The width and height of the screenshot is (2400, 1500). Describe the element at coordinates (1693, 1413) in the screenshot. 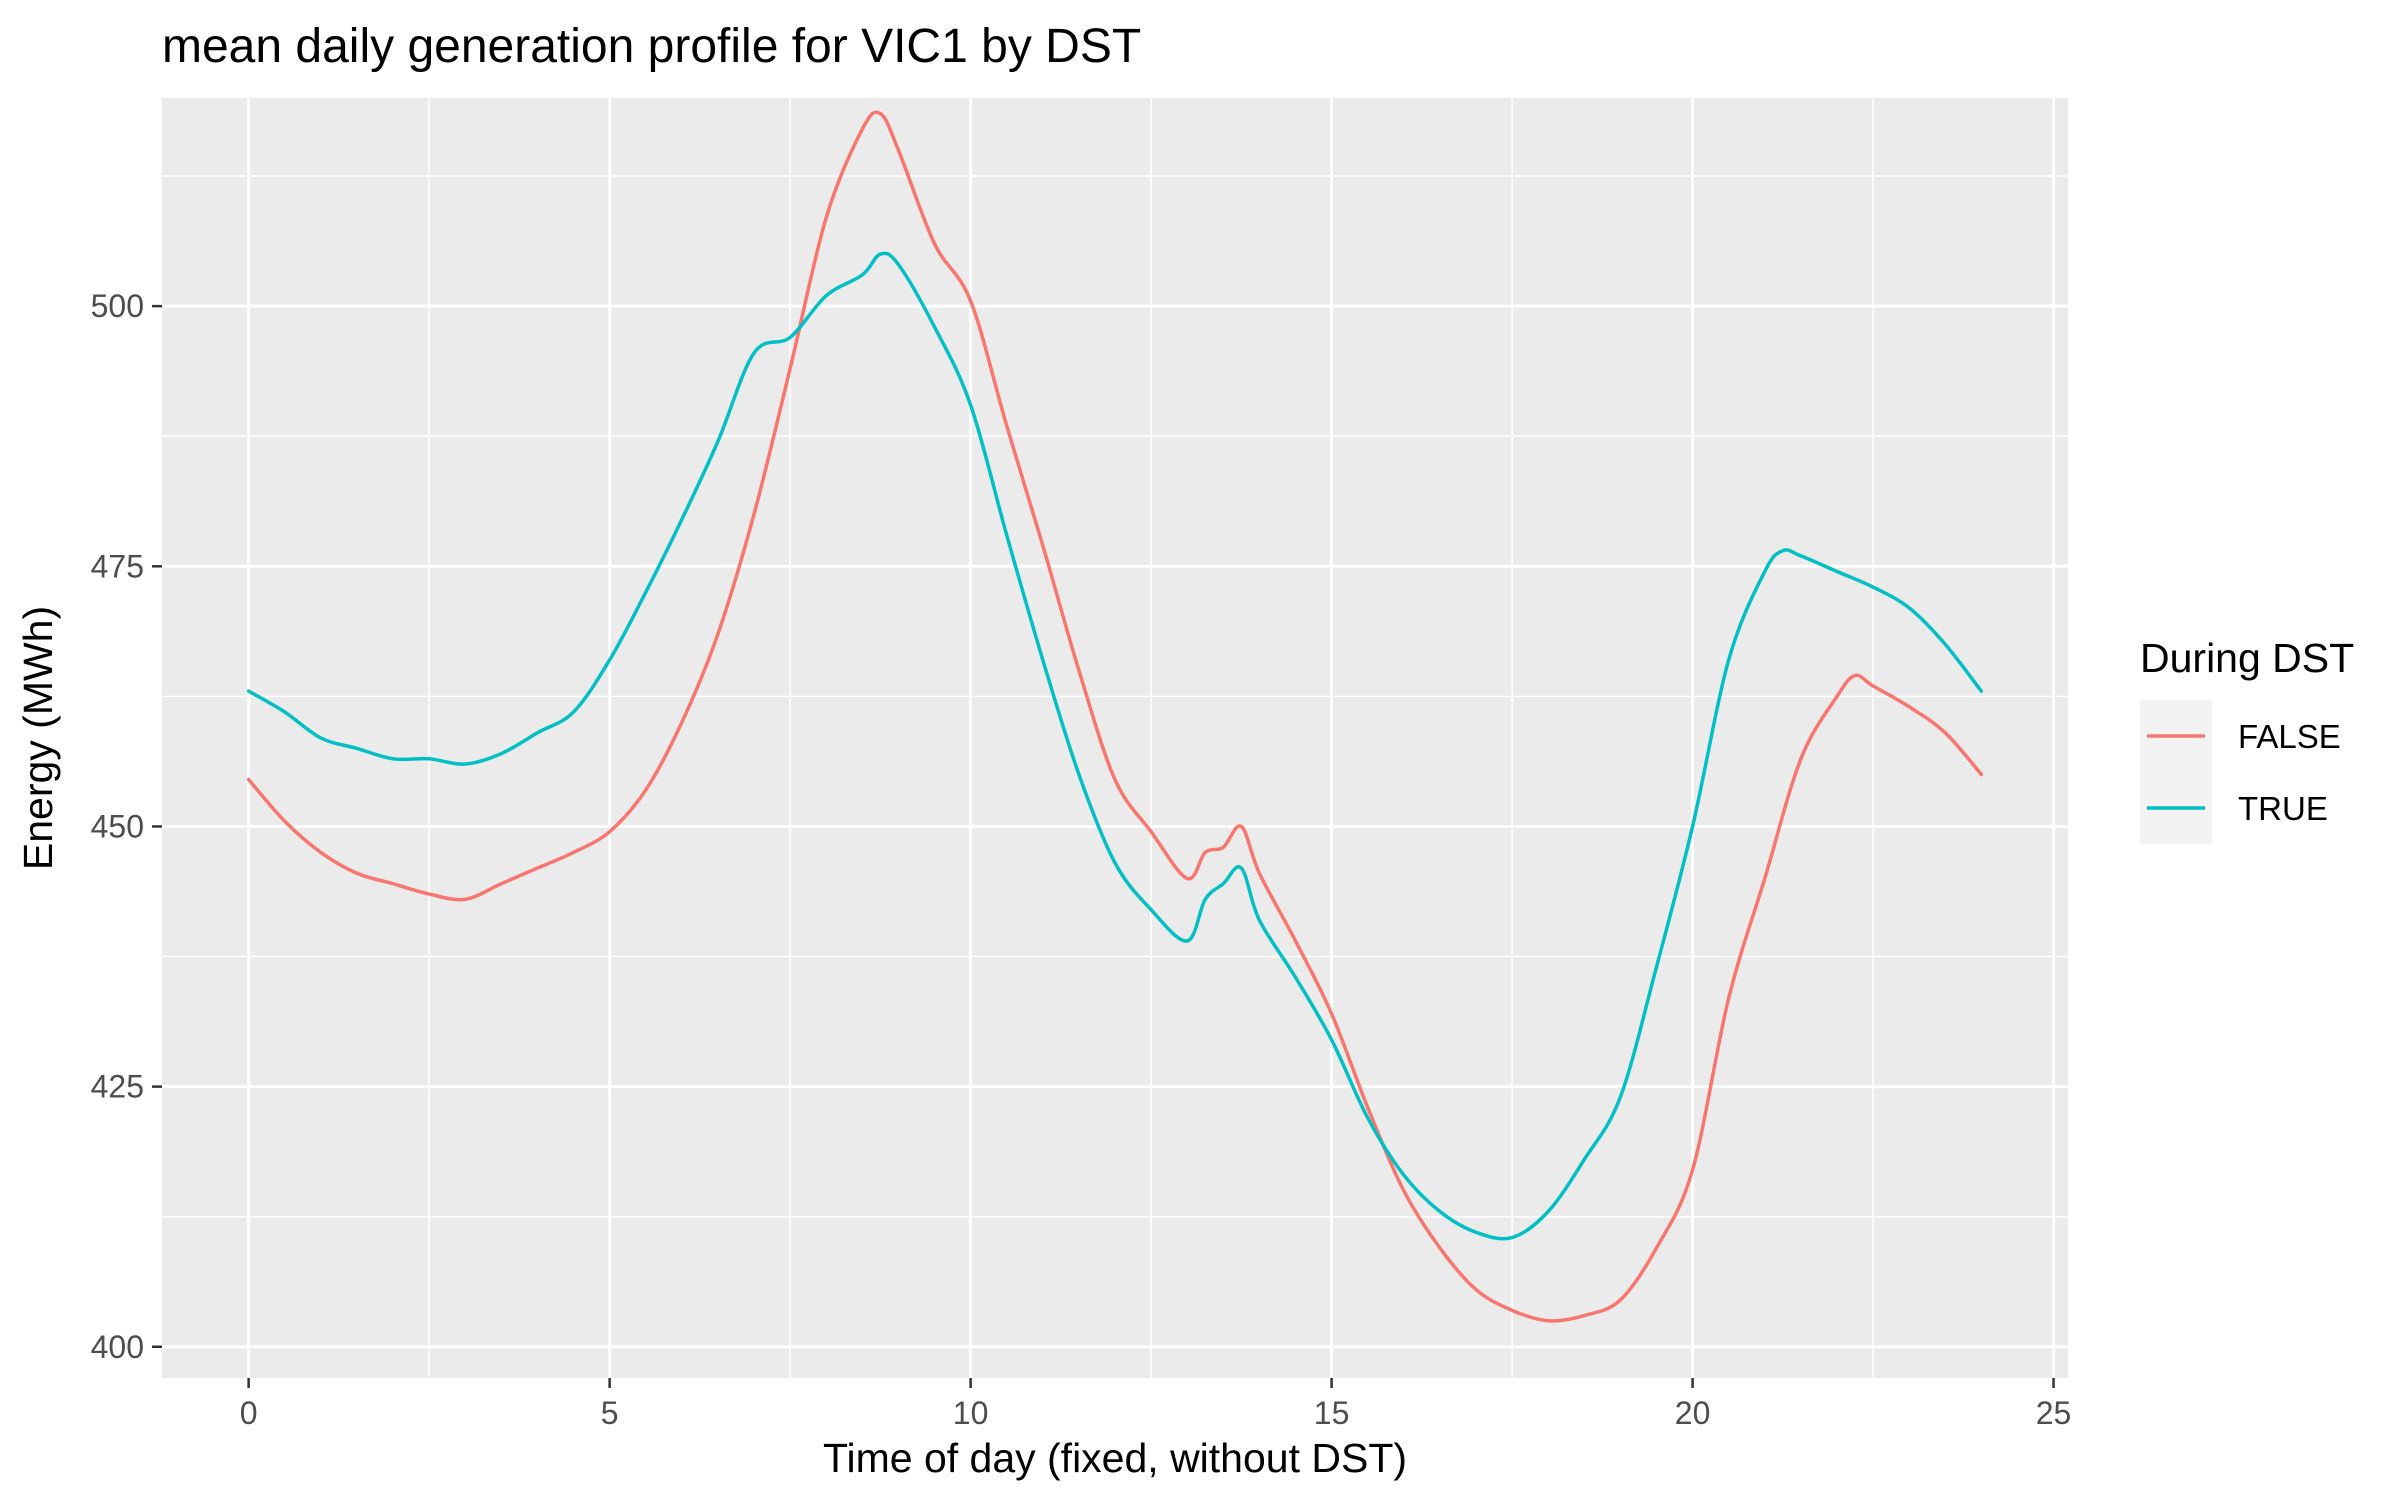

I see `x-tick-label: 20` at that location.